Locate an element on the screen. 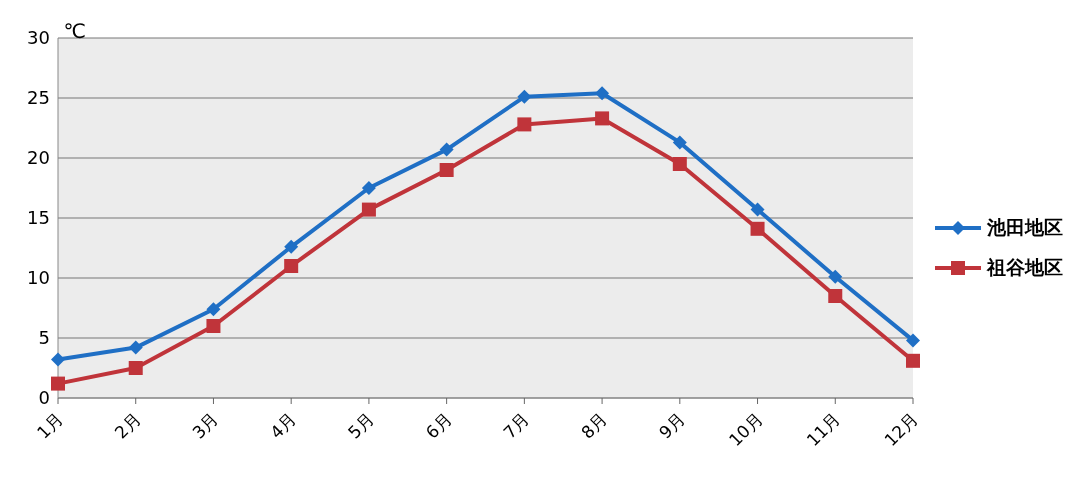  x-tick-label: 5月 is located at coordinates (360, 425).